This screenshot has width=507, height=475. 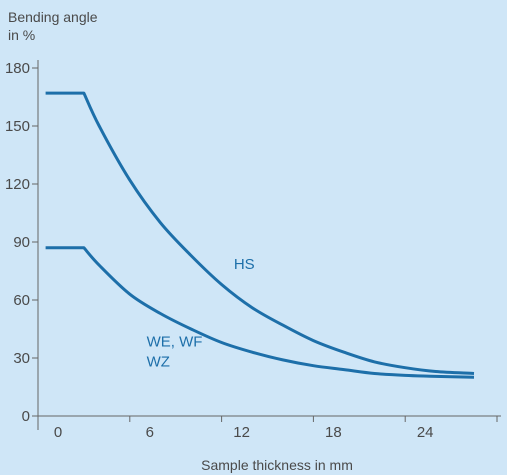 What do you see at coordinates (241, 432) in the screenshot?
I see `x-tick-label: 12` at bounding box center [241, 432].